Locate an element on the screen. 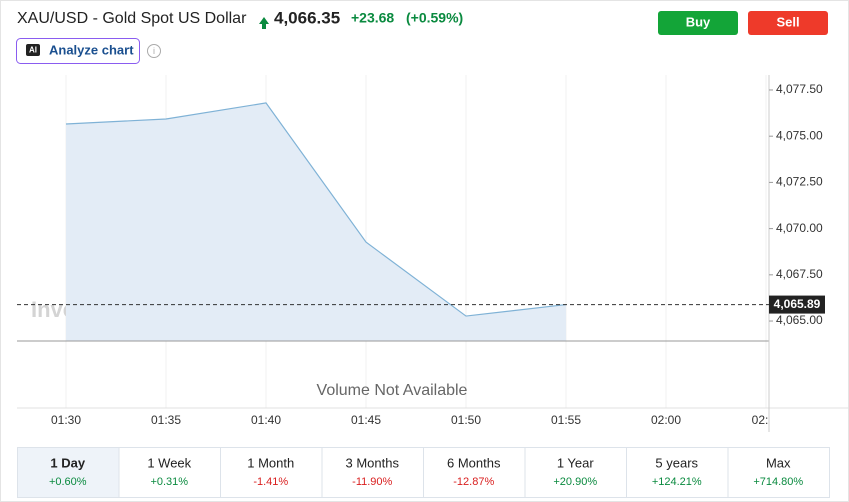 Image resolution: width=849 pixels, height=502 pixels. x-tick-label: 02:00 is located at coordinates (666, 420).